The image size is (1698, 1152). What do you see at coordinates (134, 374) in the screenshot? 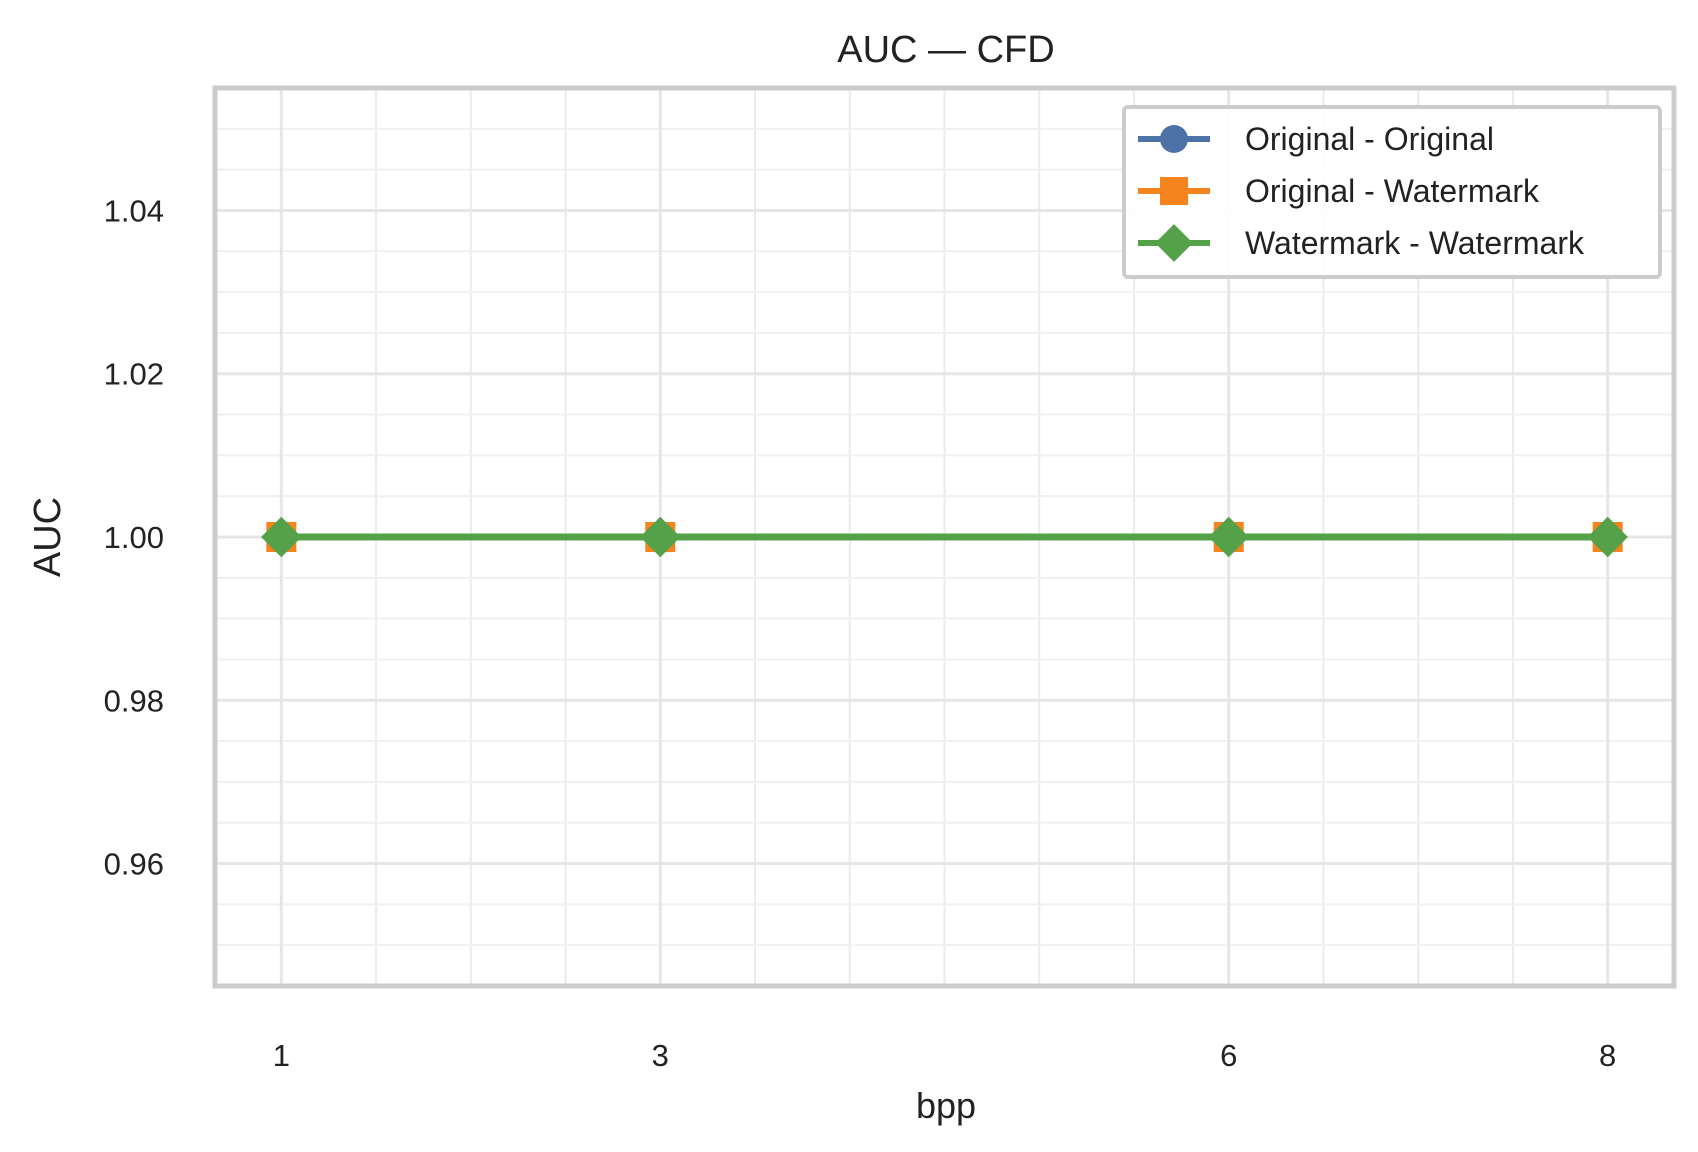
I see `y-tick-label: 1.02` at bounding box center [134, 374].